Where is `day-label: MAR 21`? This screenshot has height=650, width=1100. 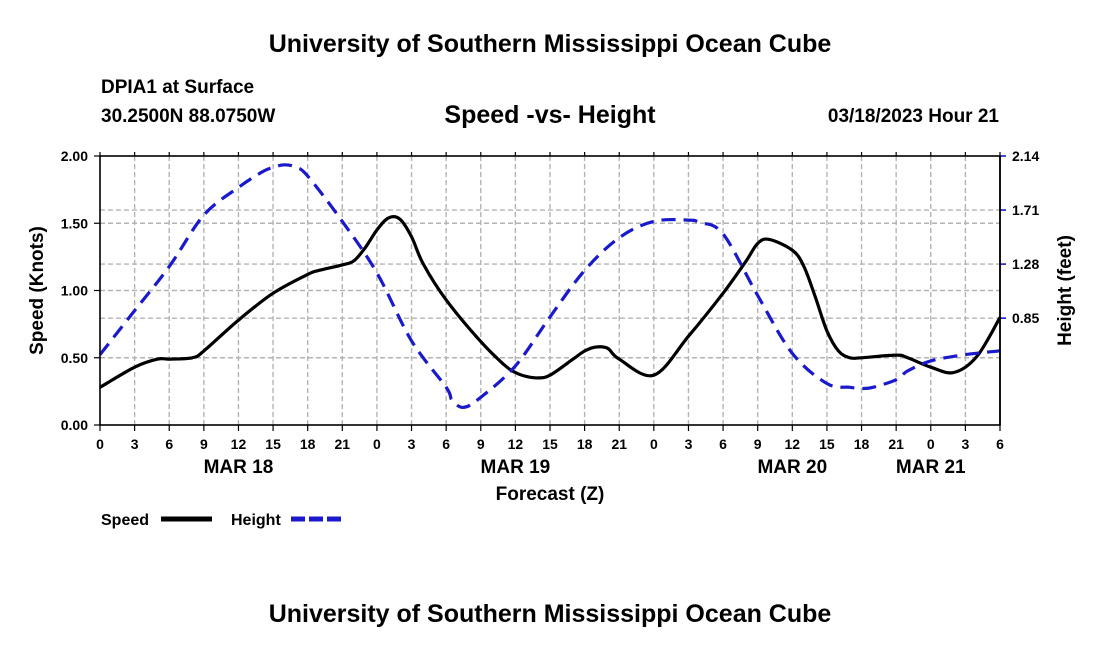 day-label: MAR 21 is located at coordinates (931, 467).